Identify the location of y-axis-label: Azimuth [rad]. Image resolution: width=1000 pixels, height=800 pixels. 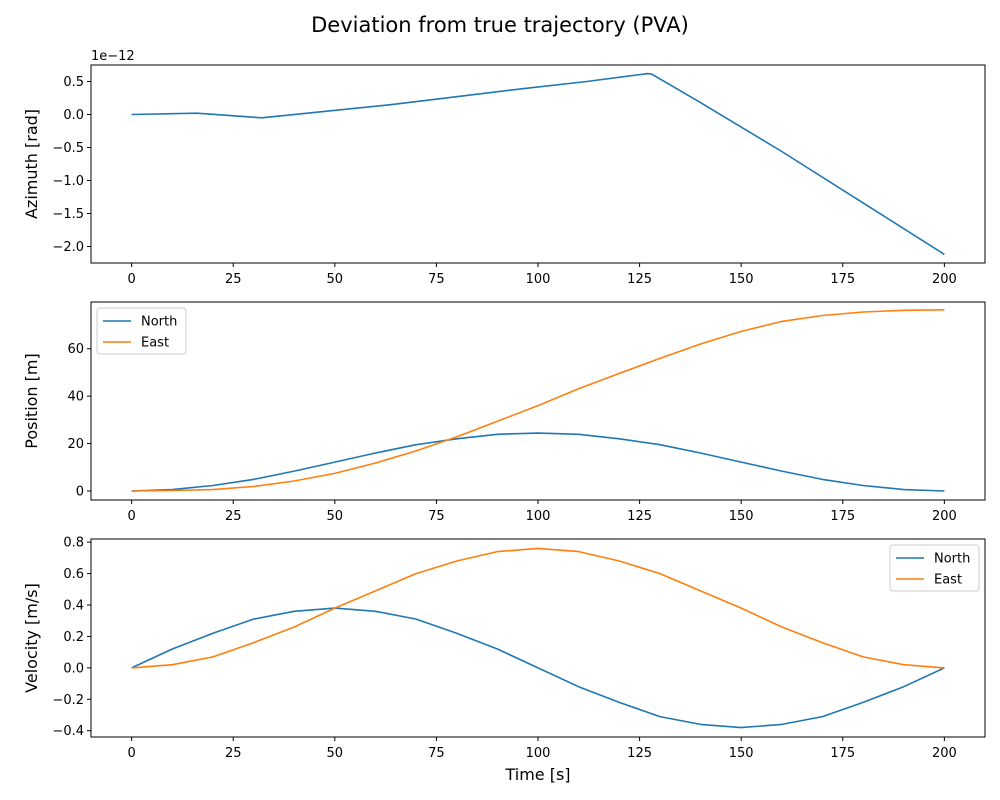
(31, 164).